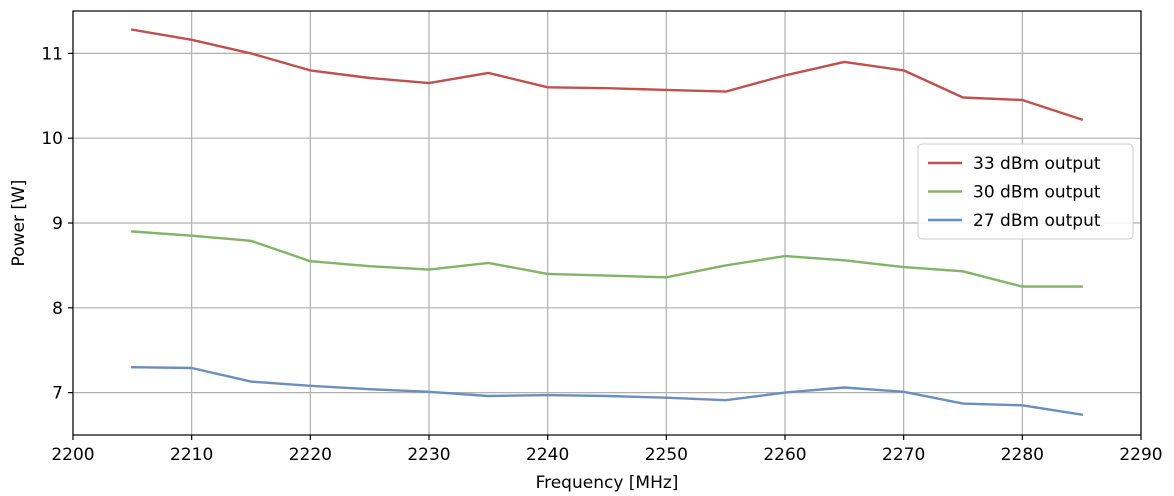  I want to click on x-tick-label: 2280, so click(1022, 455).